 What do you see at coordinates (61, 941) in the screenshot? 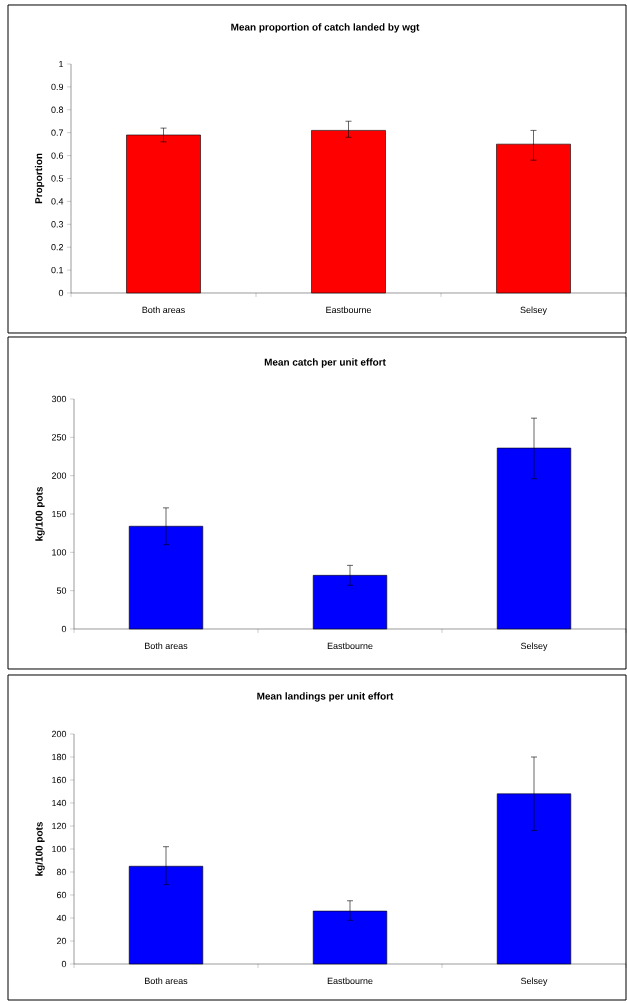
I see `y-tick-label: 20` at bounding box center [61, 941].